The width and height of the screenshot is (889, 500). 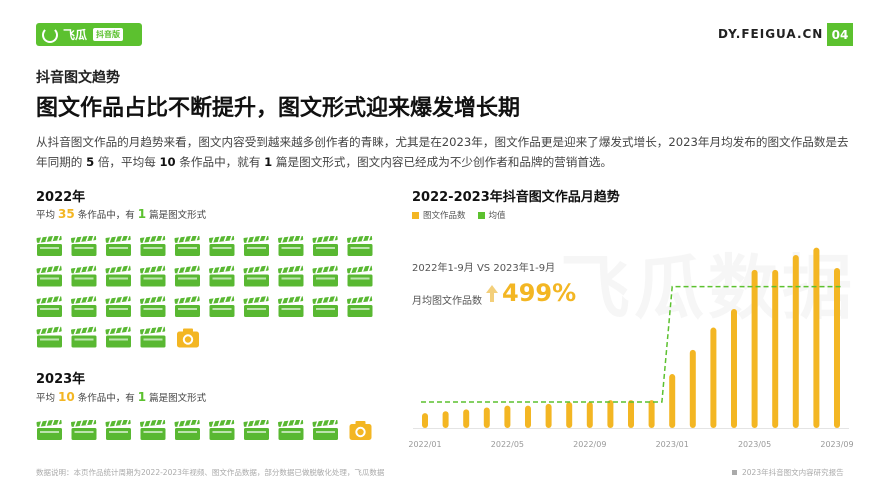 I want to click on ratio-2022-post: 篇是图文形式, so click(x=176, y=215).